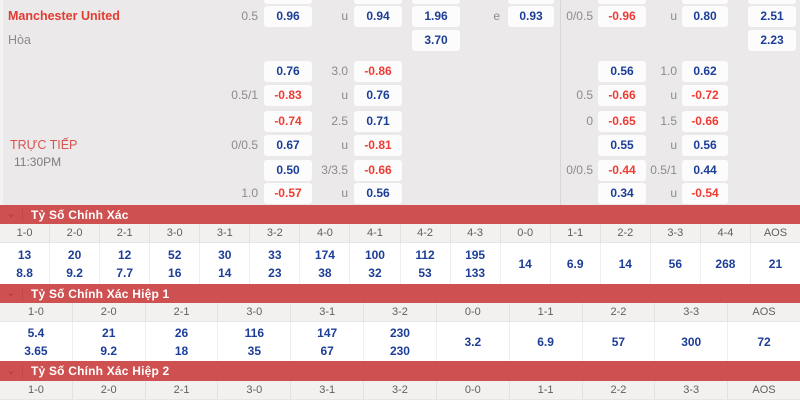  Describe the element at coordinates (763, 390) in the screenshot. I see `score-column-header: AOS` at that location.